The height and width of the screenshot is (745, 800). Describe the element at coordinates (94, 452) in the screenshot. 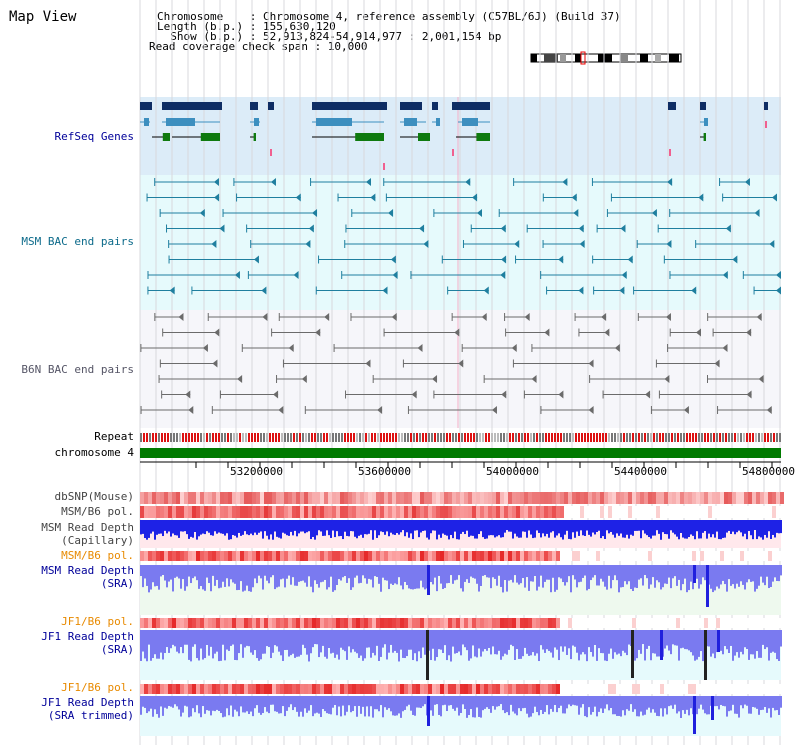

I see `track-label-chromosome: chromosome 4` at that location.